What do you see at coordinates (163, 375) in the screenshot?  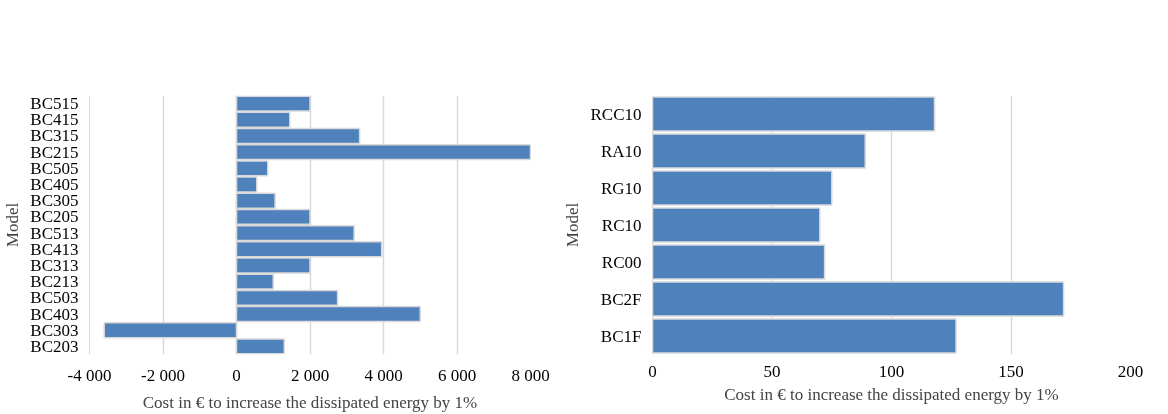 I see `x-tick-label: -2 000` at bounding box center [163, 375].